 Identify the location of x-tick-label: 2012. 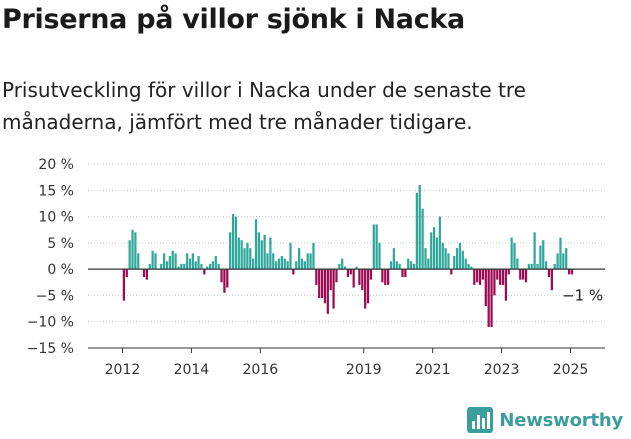
(123, 370).